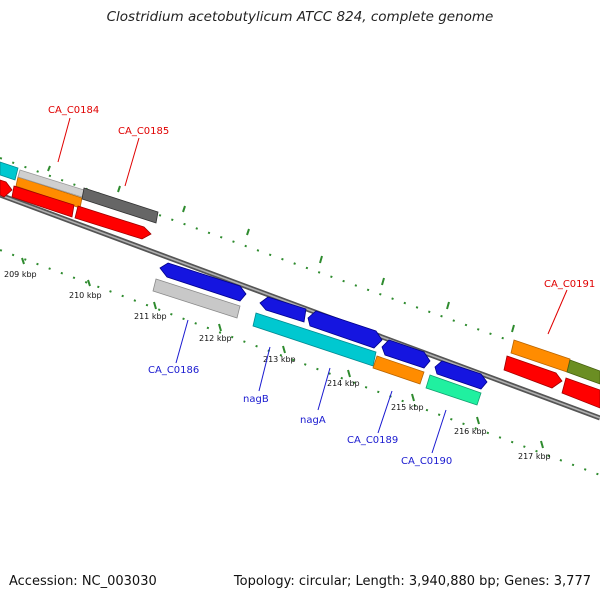 The height and width of the screenshot is (600, 600). I want to click on leader-ca-c0185, so click(132, 162).